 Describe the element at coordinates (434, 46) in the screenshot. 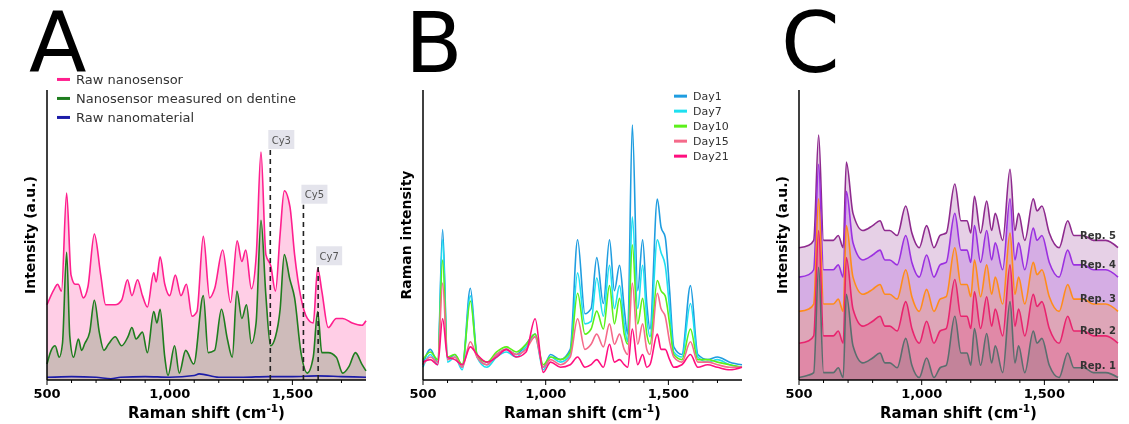

I see `chart-title: B` at that location.